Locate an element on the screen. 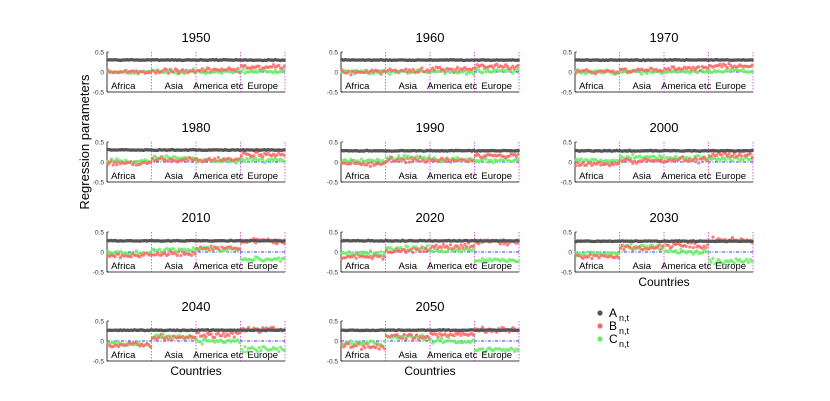 The image size is (830, 401). panel-title: 2020 is located at coordinates (430, 217).